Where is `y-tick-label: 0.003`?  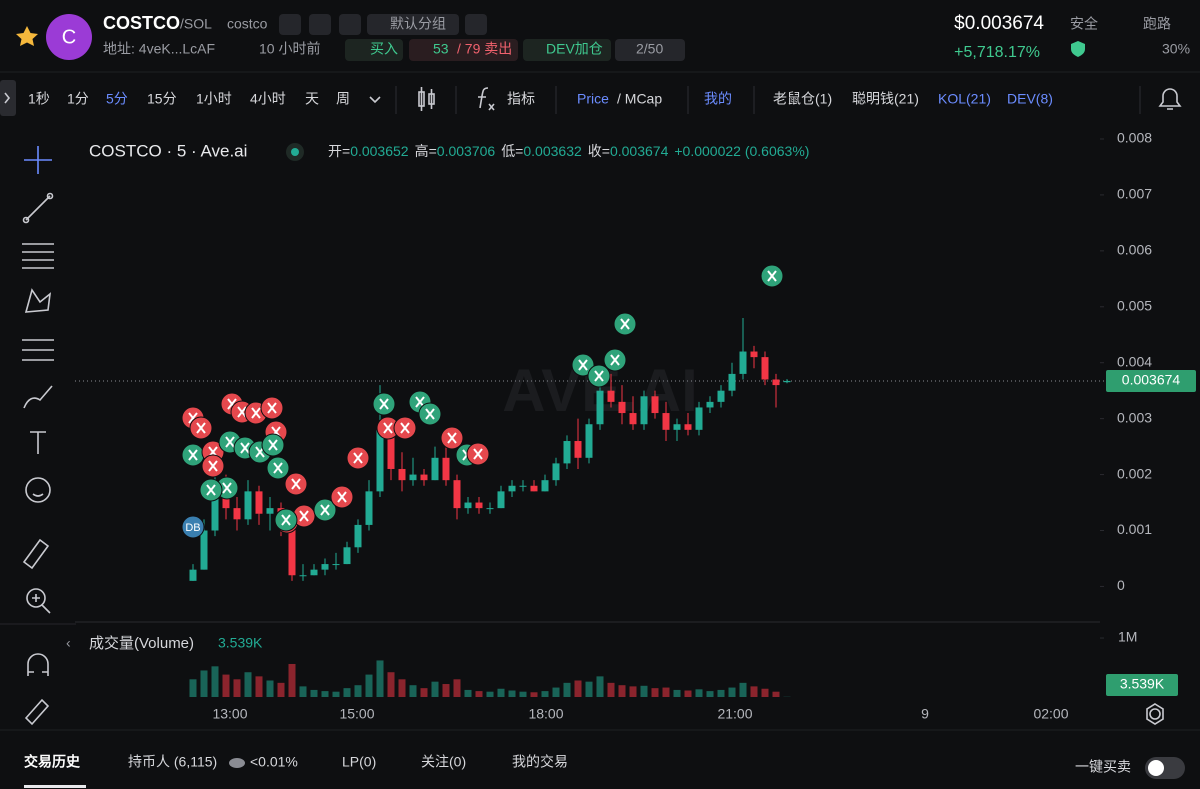
y-tick-label: 0.003 is located at coordinates (1134, 417).